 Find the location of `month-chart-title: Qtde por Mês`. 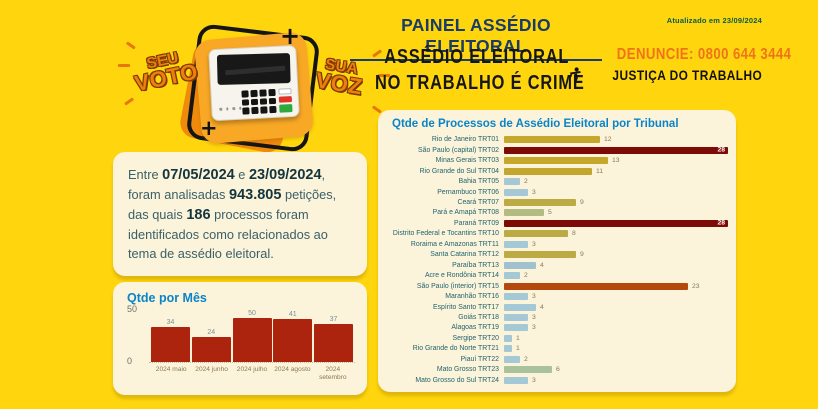

month-chart-title: Qtde por Mês is located at coordinates (167, 298).